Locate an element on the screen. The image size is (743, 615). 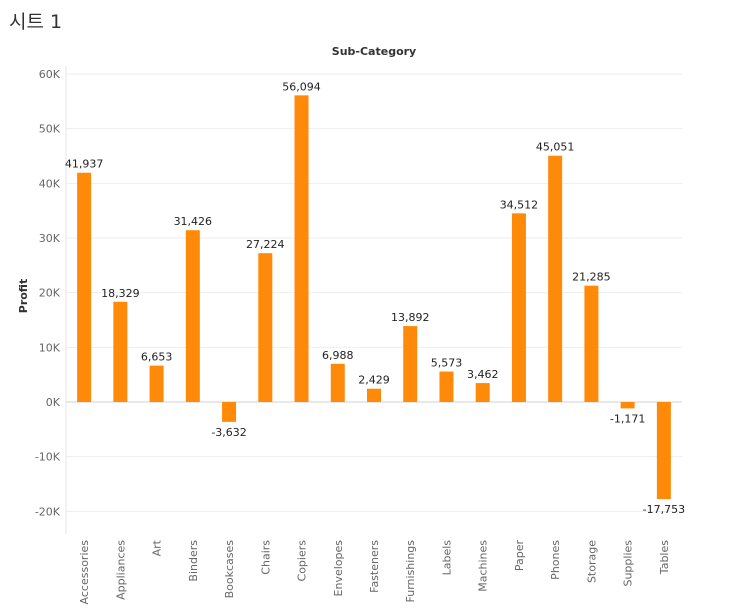
y-tick-label: 60K is located at coordinates (50, 74).